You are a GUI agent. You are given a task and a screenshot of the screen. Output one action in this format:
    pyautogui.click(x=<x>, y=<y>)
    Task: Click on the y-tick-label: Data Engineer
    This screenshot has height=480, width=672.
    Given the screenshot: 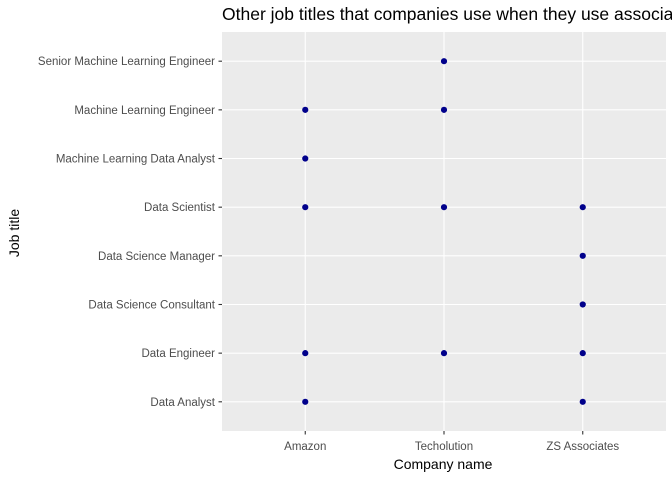 What is the action you would take?
    pyautogui.click(x=178, y=354)
    